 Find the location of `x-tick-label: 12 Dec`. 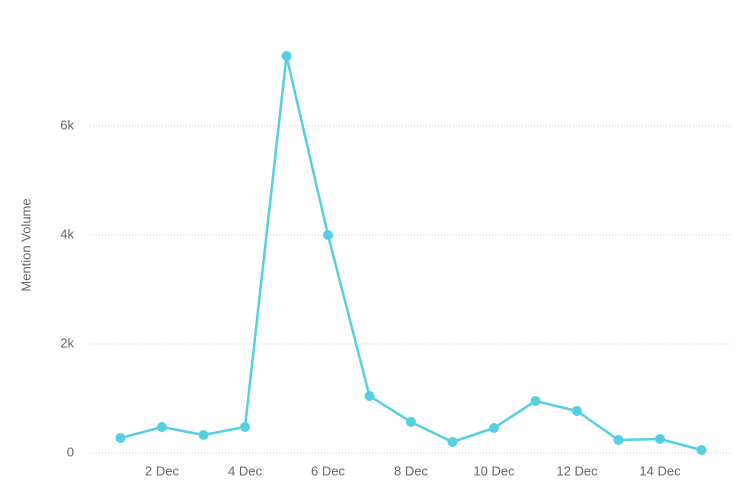

x-tick-label: 12 Dec is located at coordinates (577, 470).